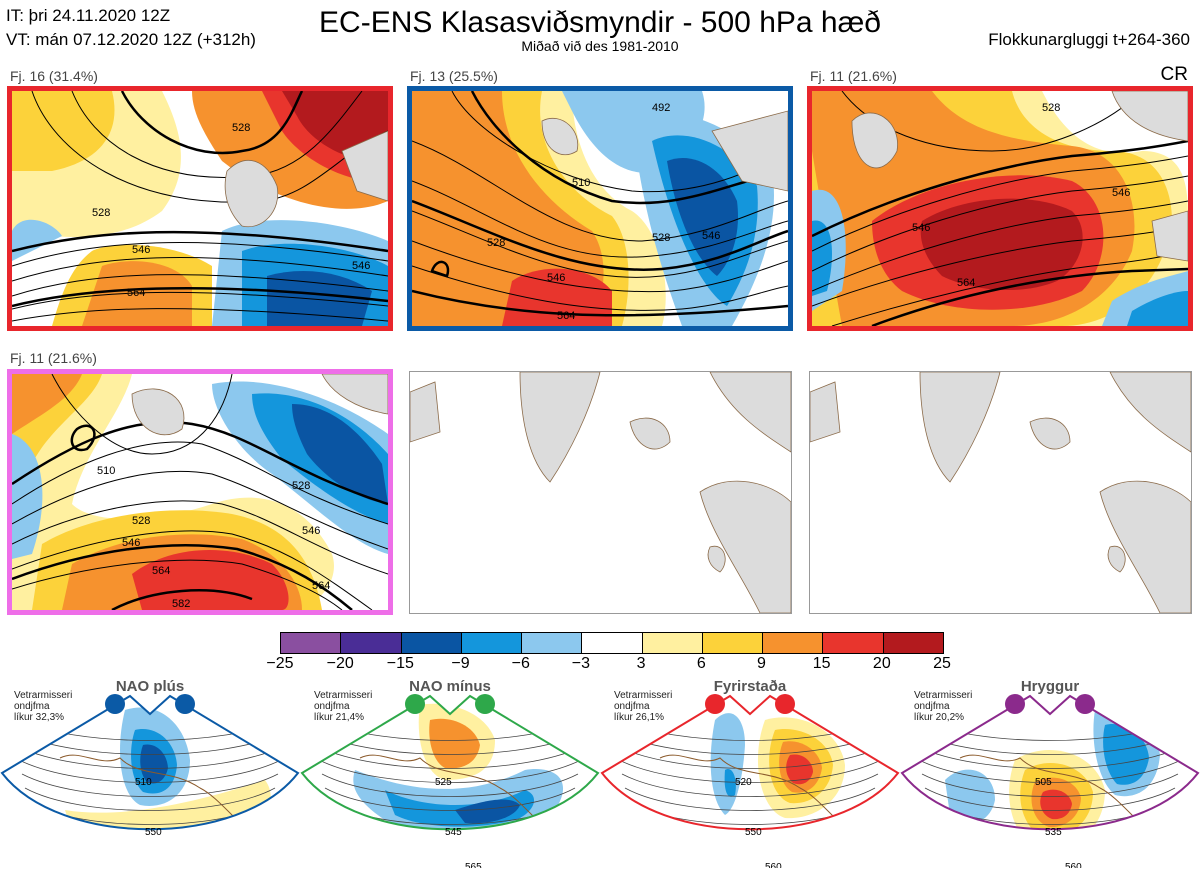  Describe the element at coordinates (600, 46) in the screenshot. I see `page-subtitle: Miðað við des 1981-2010` at that location.